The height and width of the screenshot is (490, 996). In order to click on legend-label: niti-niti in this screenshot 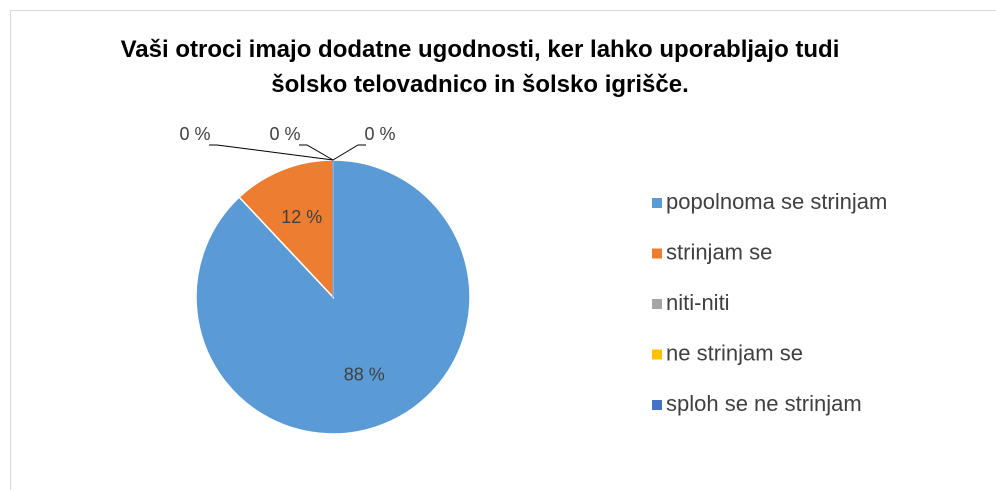, I will do `click(698, 302)`.